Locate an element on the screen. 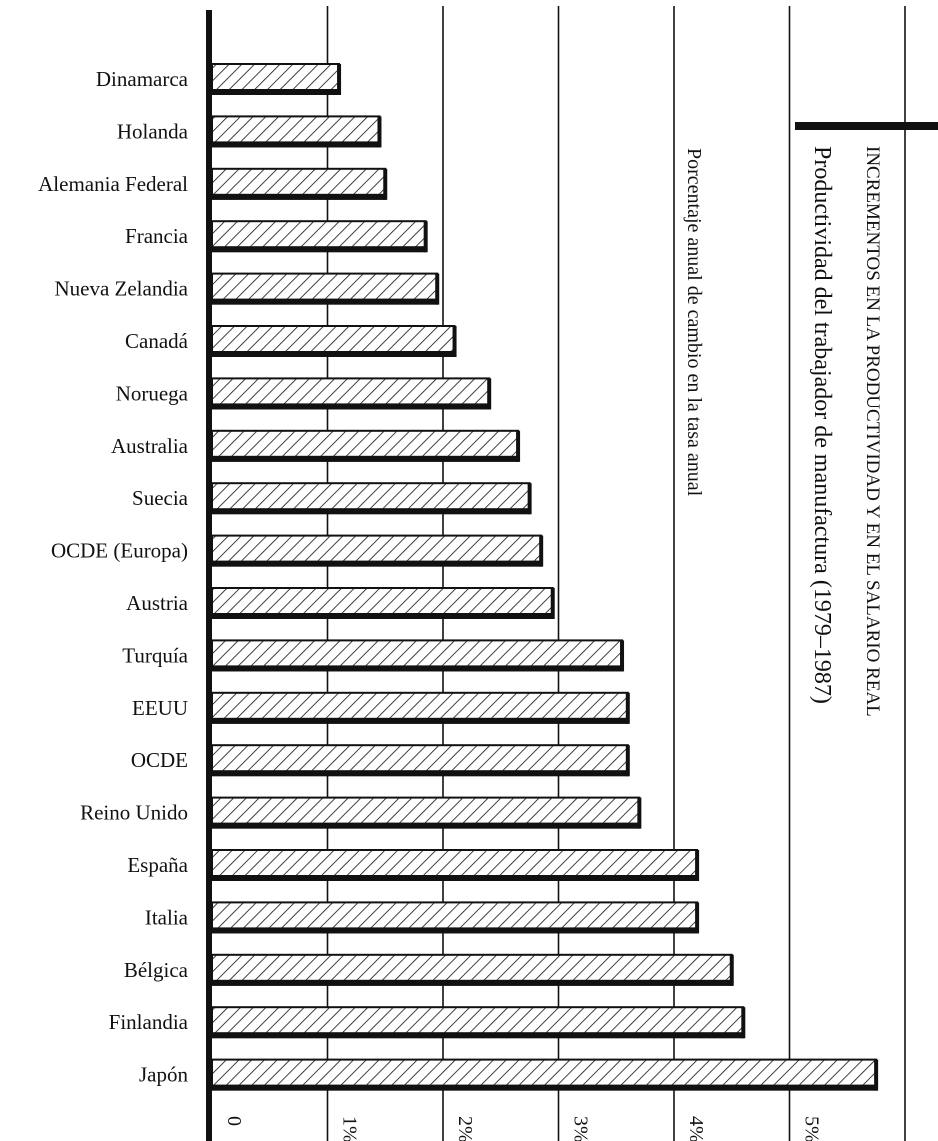  category-label: OCDE (Europa) is located at coordinates (119, 551).